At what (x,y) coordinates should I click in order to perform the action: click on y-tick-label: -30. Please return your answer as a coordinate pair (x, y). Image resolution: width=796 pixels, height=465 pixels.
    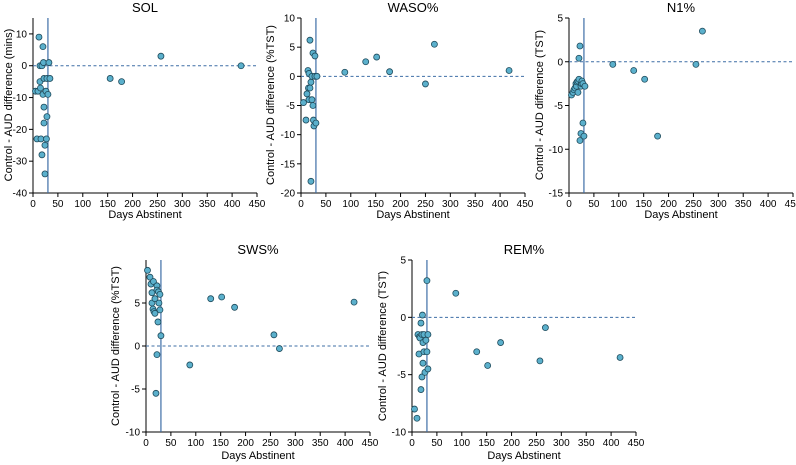
    Looking at the image, I should click on (20, 162).